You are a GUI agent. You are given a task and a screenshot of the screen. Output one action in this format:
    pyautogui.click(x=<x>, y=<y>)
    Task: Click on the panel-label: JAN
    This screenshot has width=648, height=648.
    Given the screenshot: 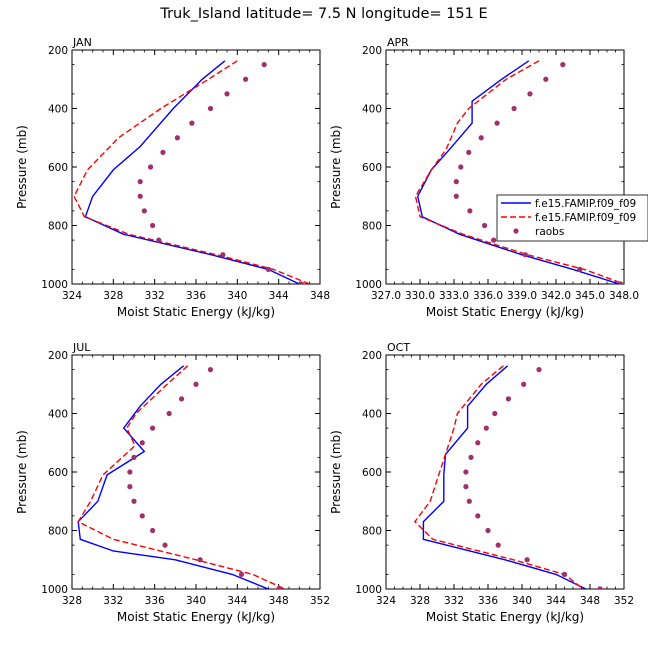 What is the action you would take?
    pyautogui.click(x=82, y=42)
    